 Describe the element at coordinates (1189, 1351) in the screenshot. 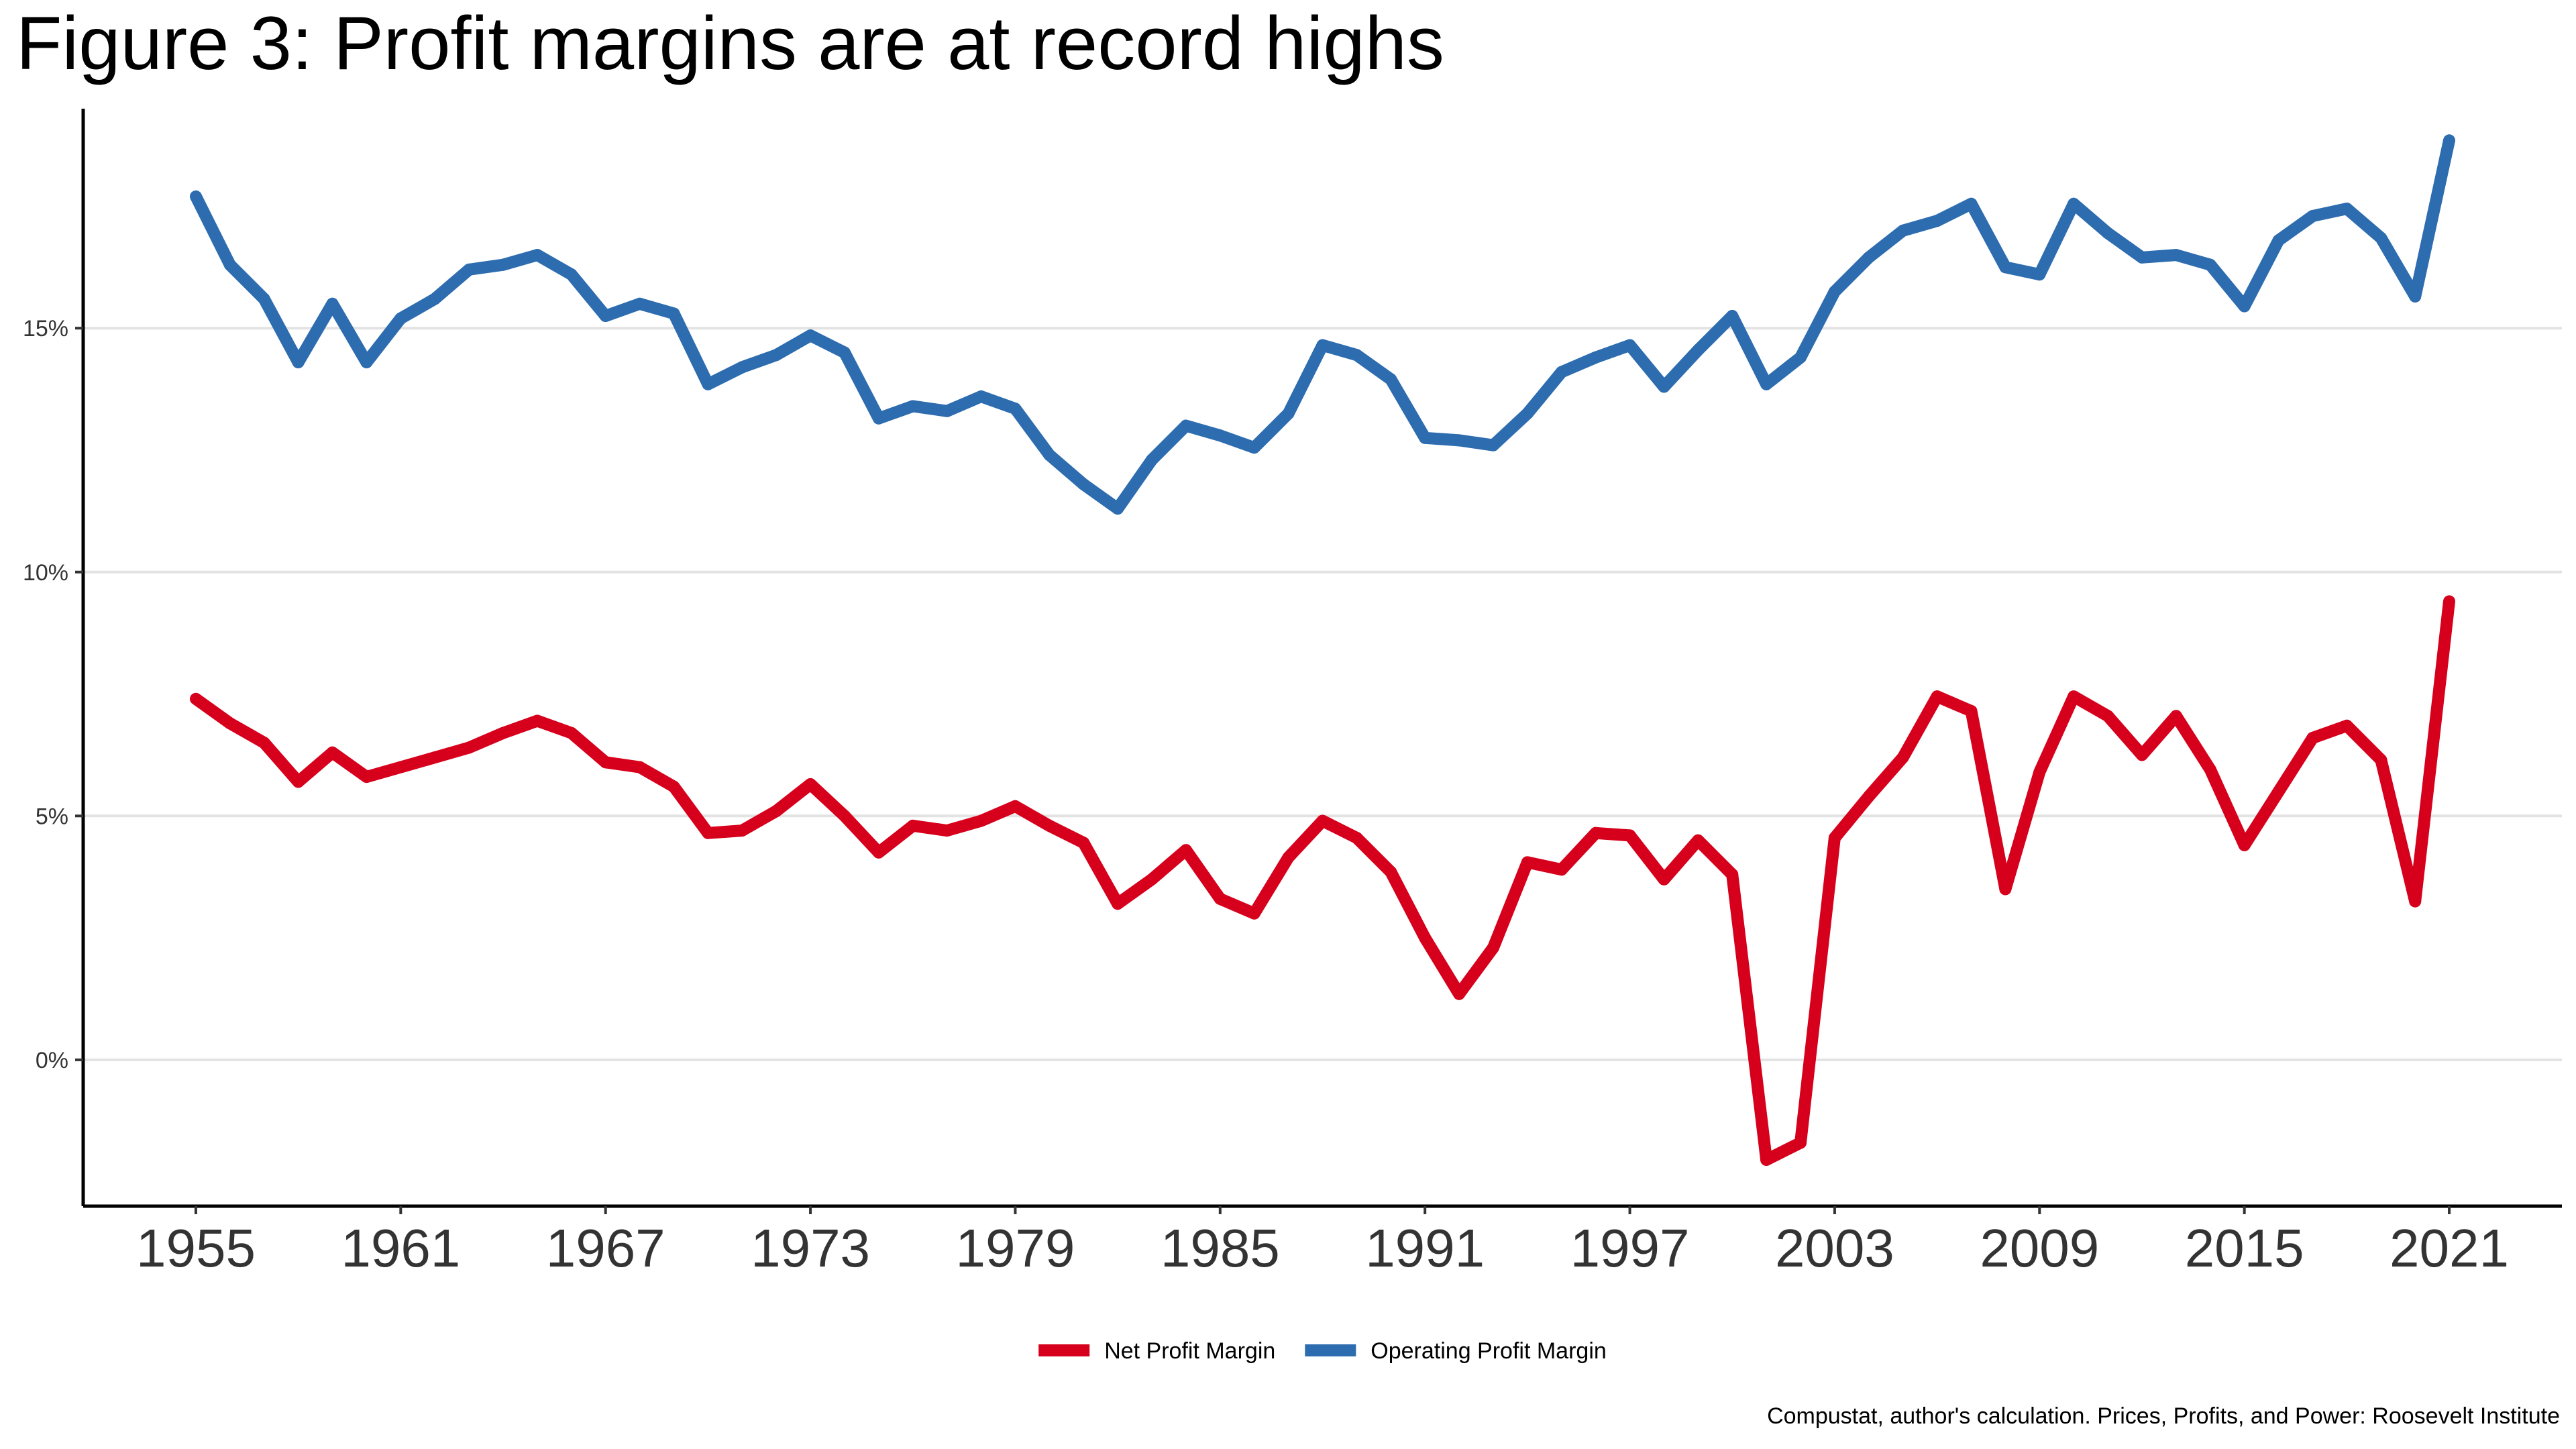

I see `legend-label: Net Profit Margin` at that location.